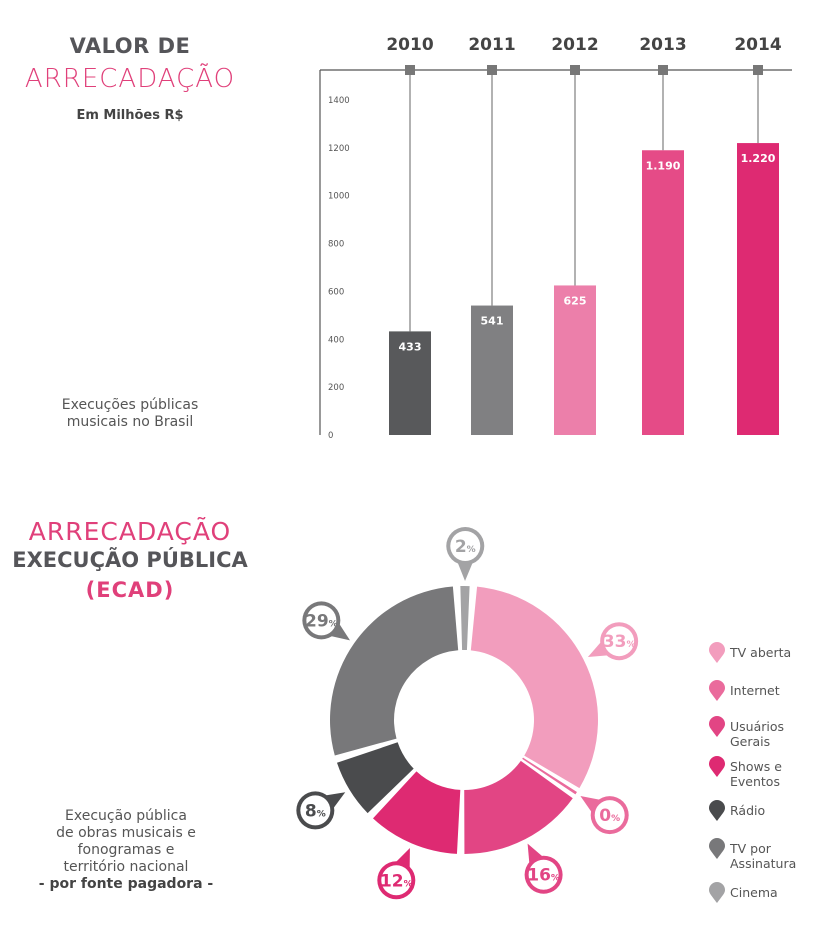 The height and width of the screenshot is (945, 824). I want to click on y-tick-label: 1000, so click(339, 197).